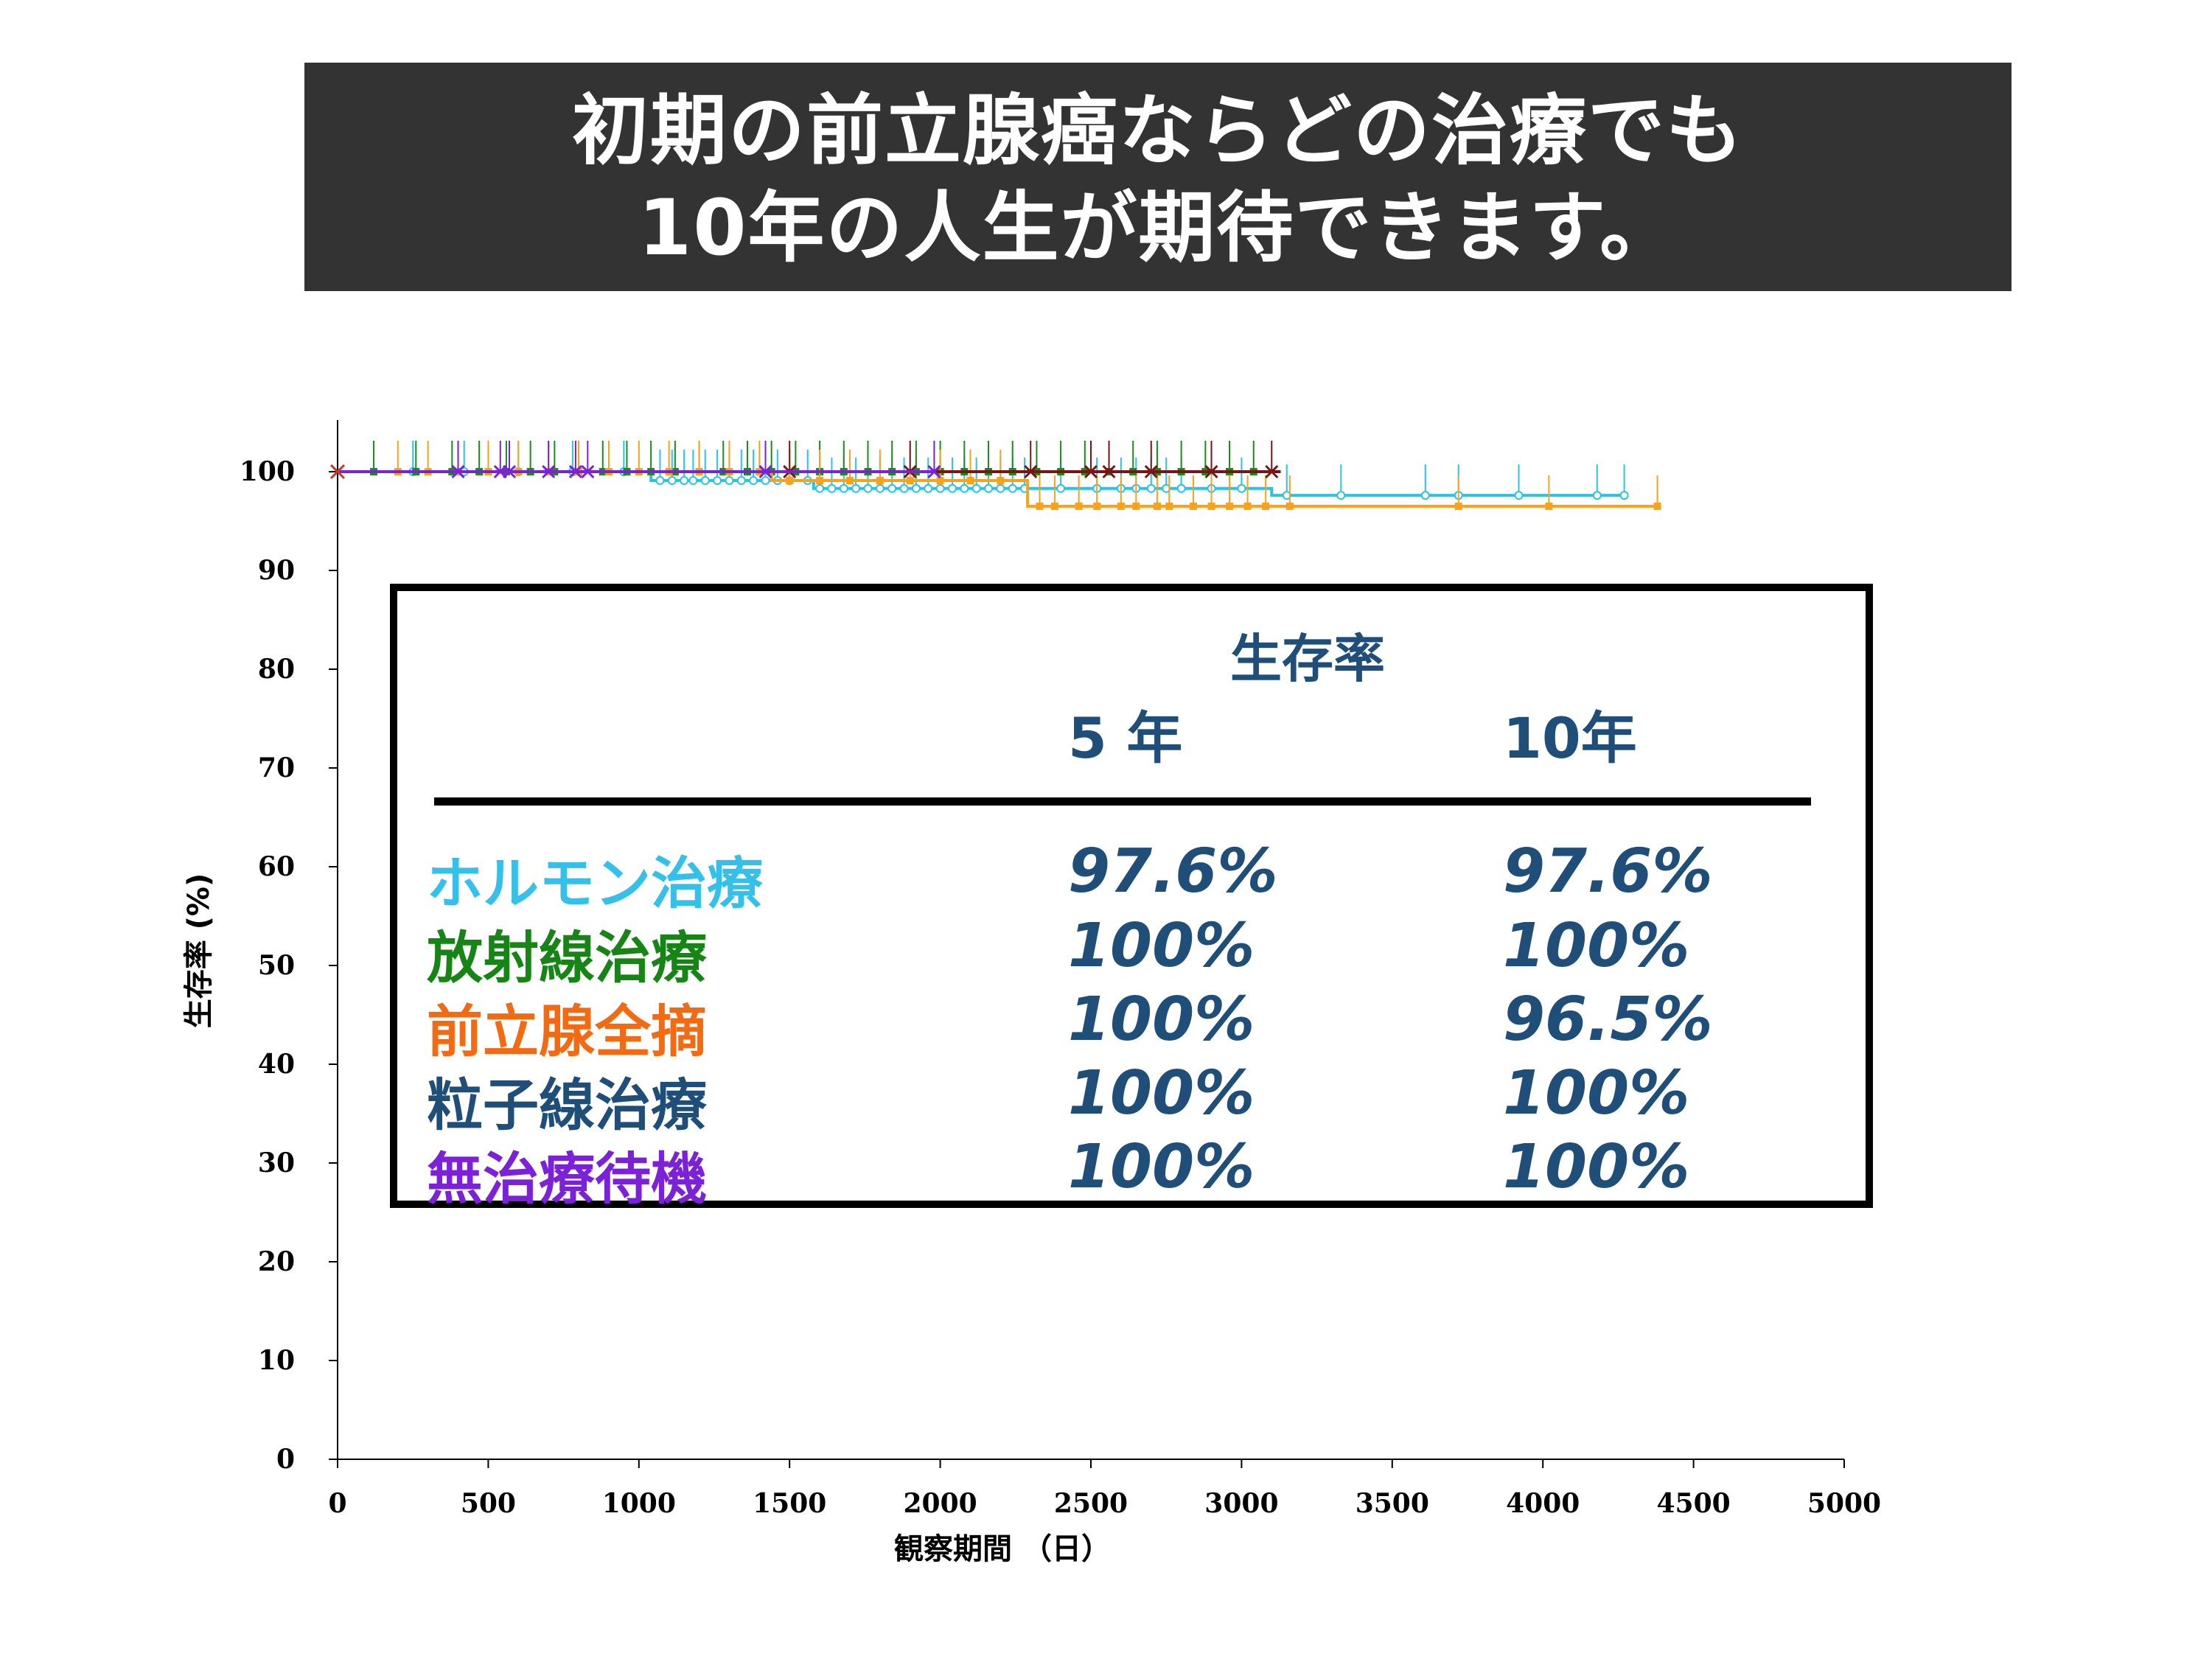 The width and height of the screenshot is (2212, 1659). I want to click on y-tick-label: 60, so click(276, 866).